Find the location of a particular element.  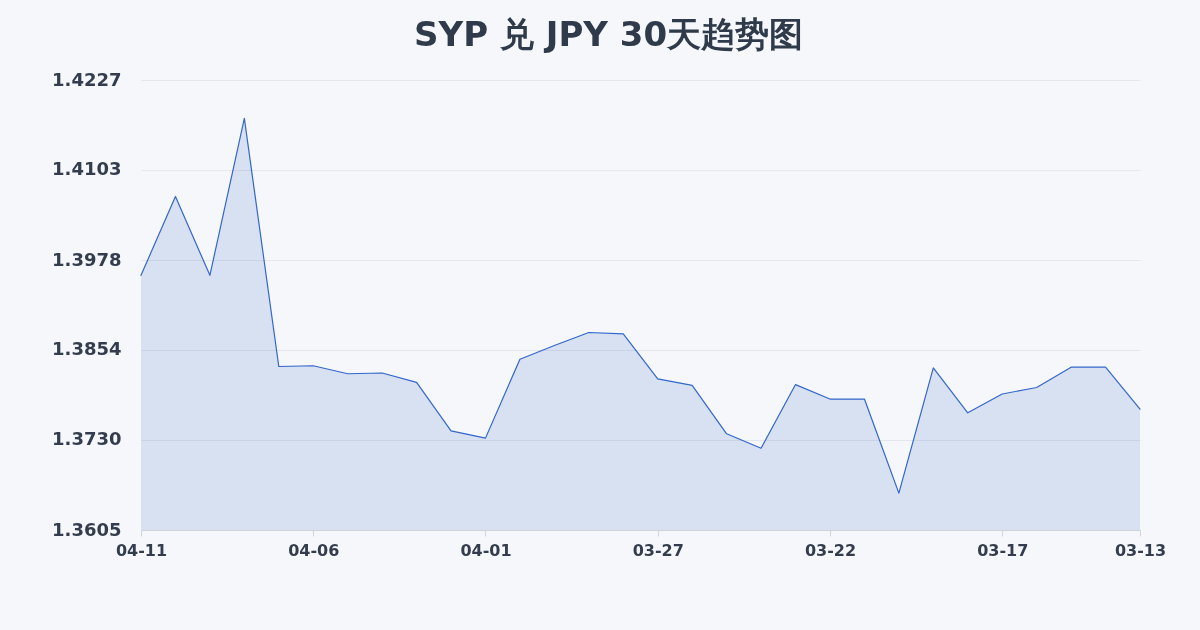

x-tick-label: 03-22 is located at coordinates (830, 550).